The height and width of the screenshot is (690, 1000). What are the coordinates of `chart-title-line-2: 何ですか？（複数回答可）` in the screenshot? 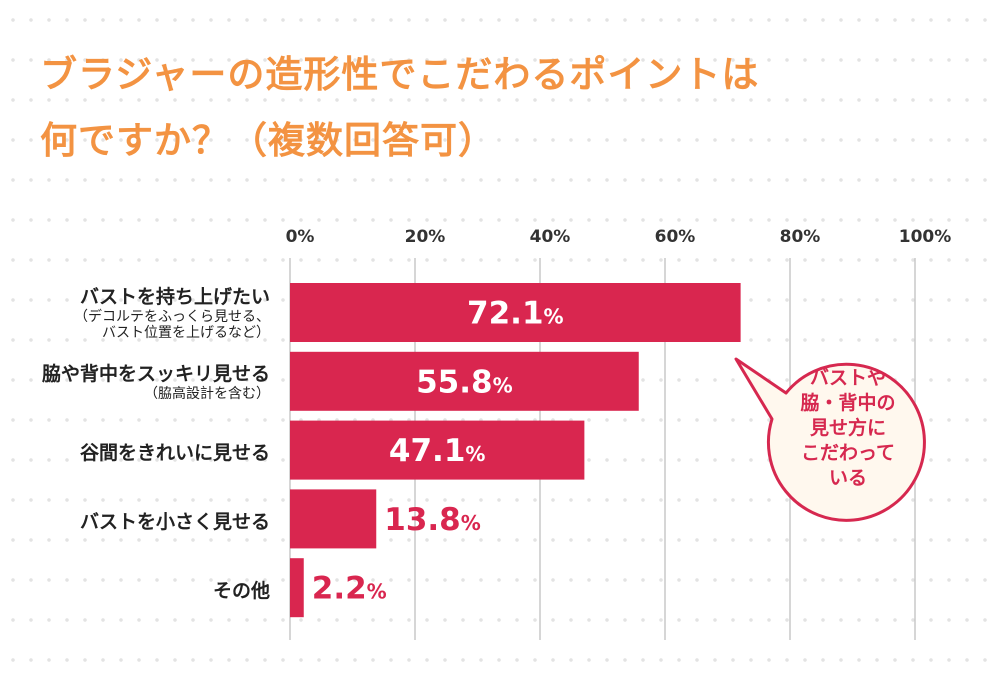 It's located at (268, 140).